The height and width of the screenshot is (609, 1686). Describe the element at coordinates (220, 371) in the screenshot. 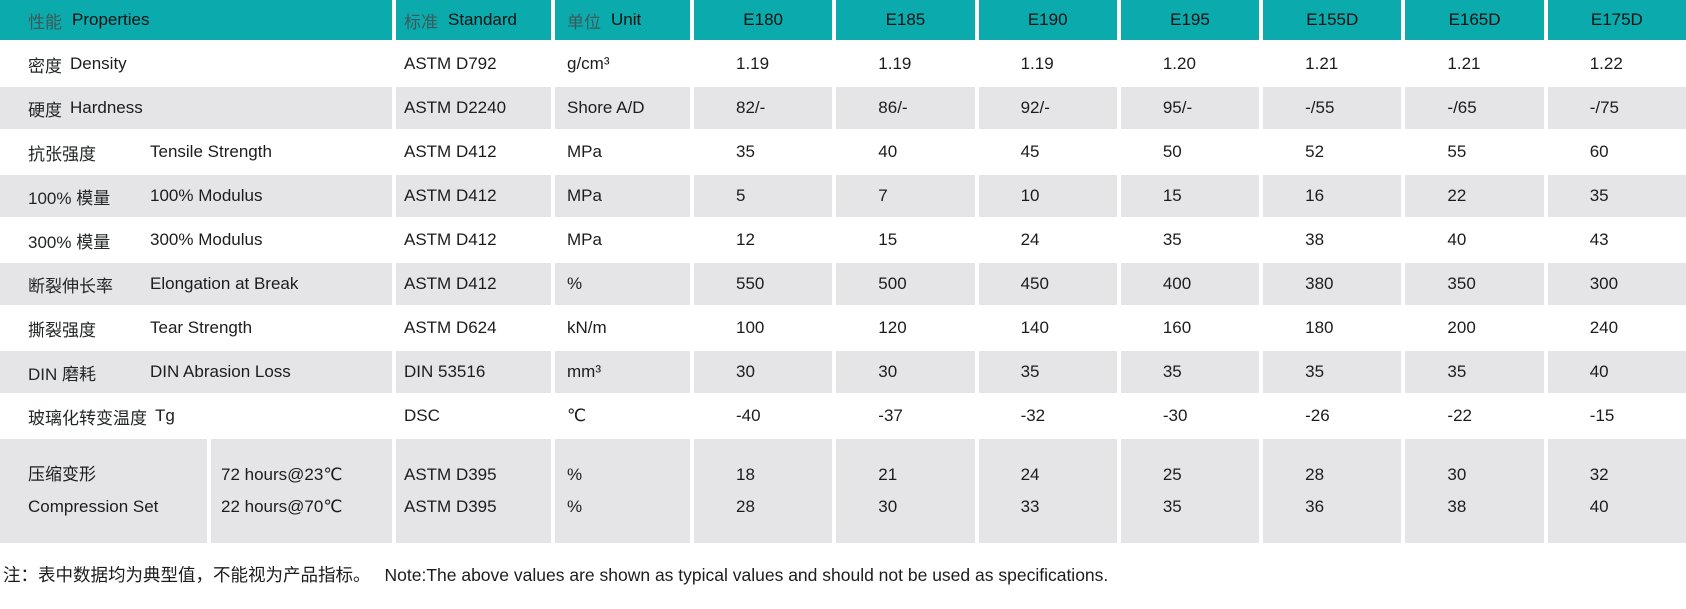

I see `property-label-en: DIN Abrasion Loss` at that location.